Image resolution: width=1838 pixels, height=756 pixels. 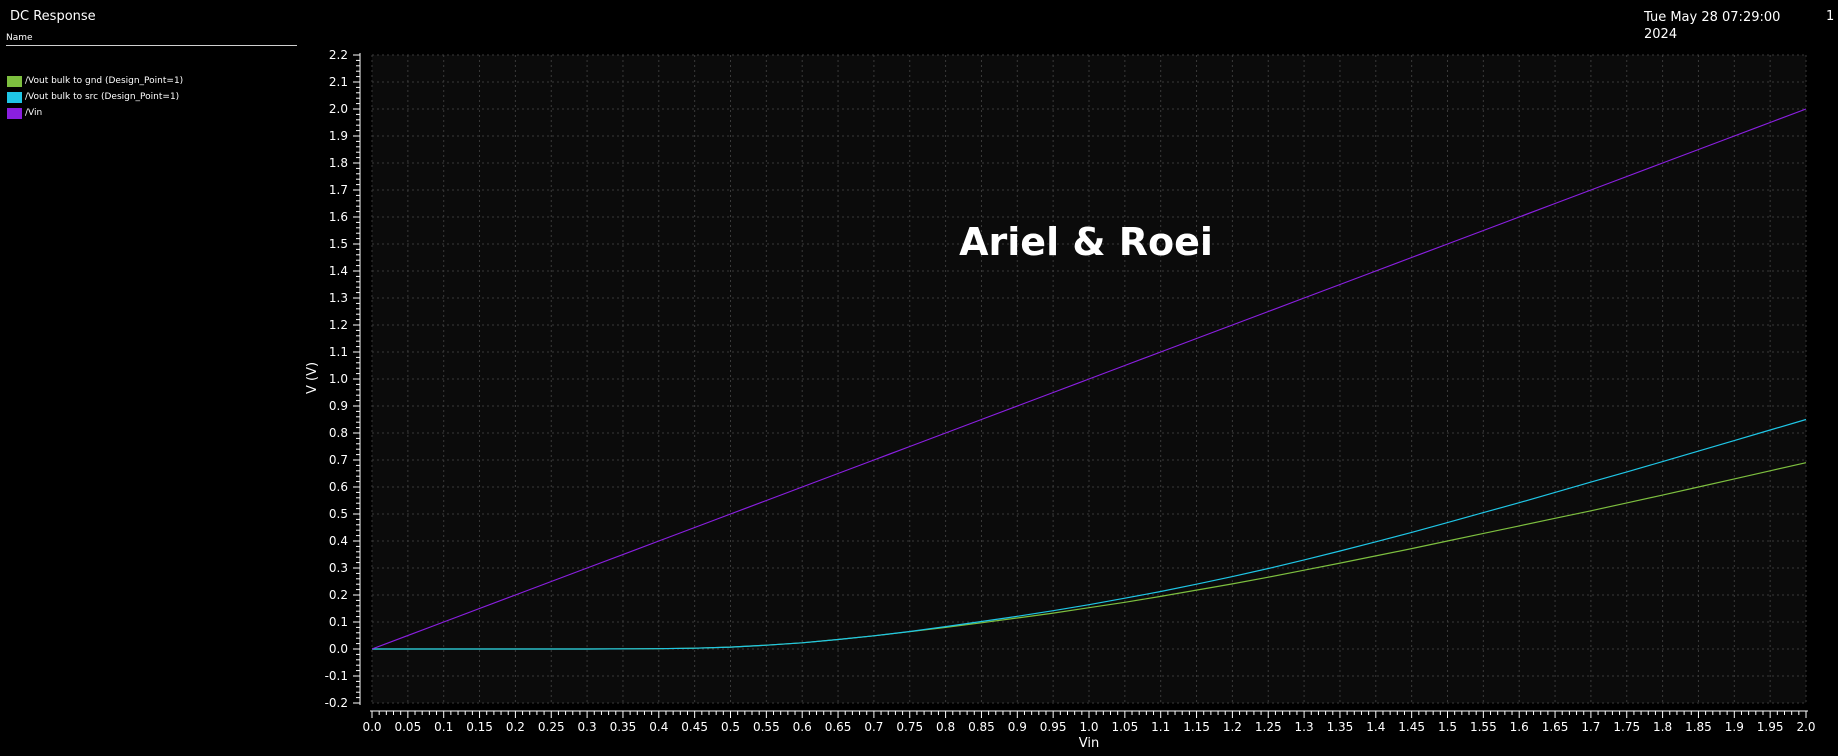 I want to click on y-tick-label: -0.2, so click(x=336, y=703).